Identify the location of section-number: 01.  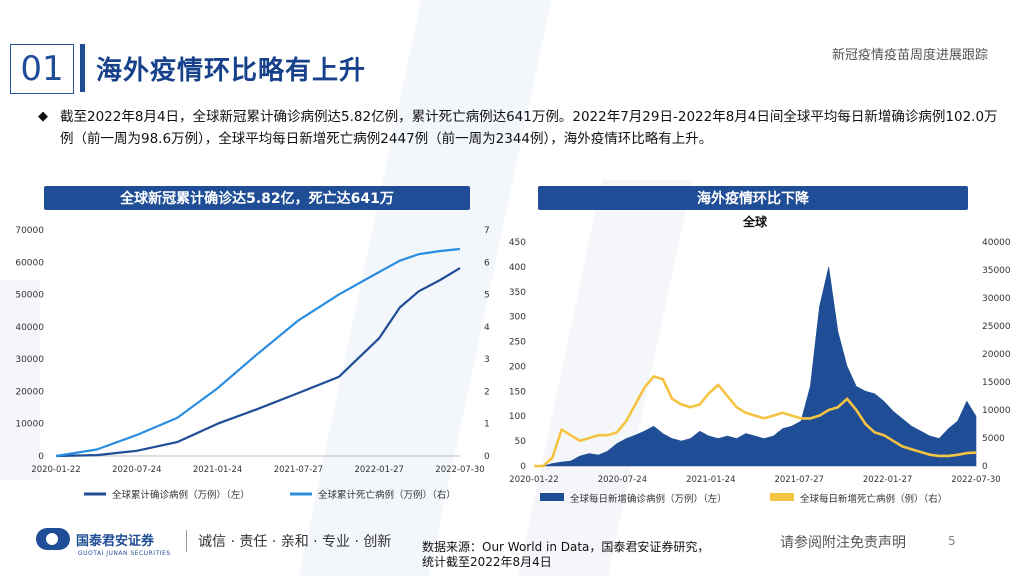
(42, 69).